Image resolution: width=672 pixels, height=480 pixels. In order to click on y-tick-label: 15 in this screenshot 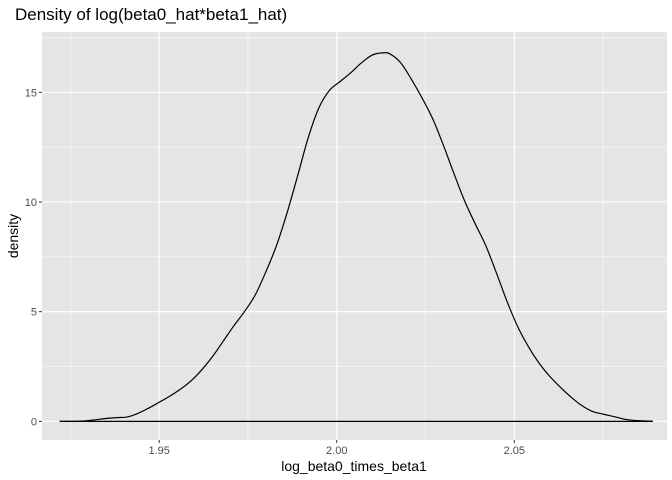, I will do `click(31, 93)`.